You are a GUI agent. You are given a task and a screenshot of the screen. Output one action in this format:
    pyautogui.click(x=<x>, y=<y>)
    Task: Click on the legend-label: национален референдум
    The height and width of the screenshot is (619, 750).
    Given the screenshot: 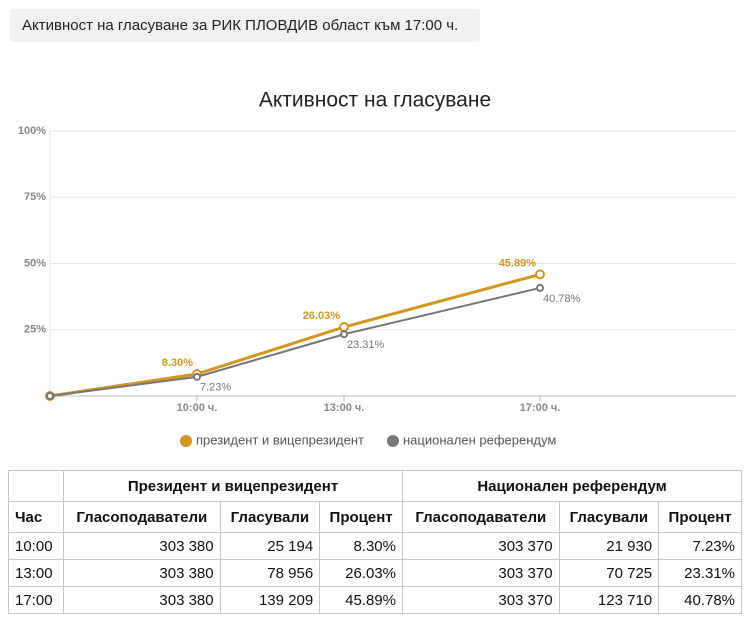 What is the action you would take?
    pyautogui.click(x=479, y=439)
    